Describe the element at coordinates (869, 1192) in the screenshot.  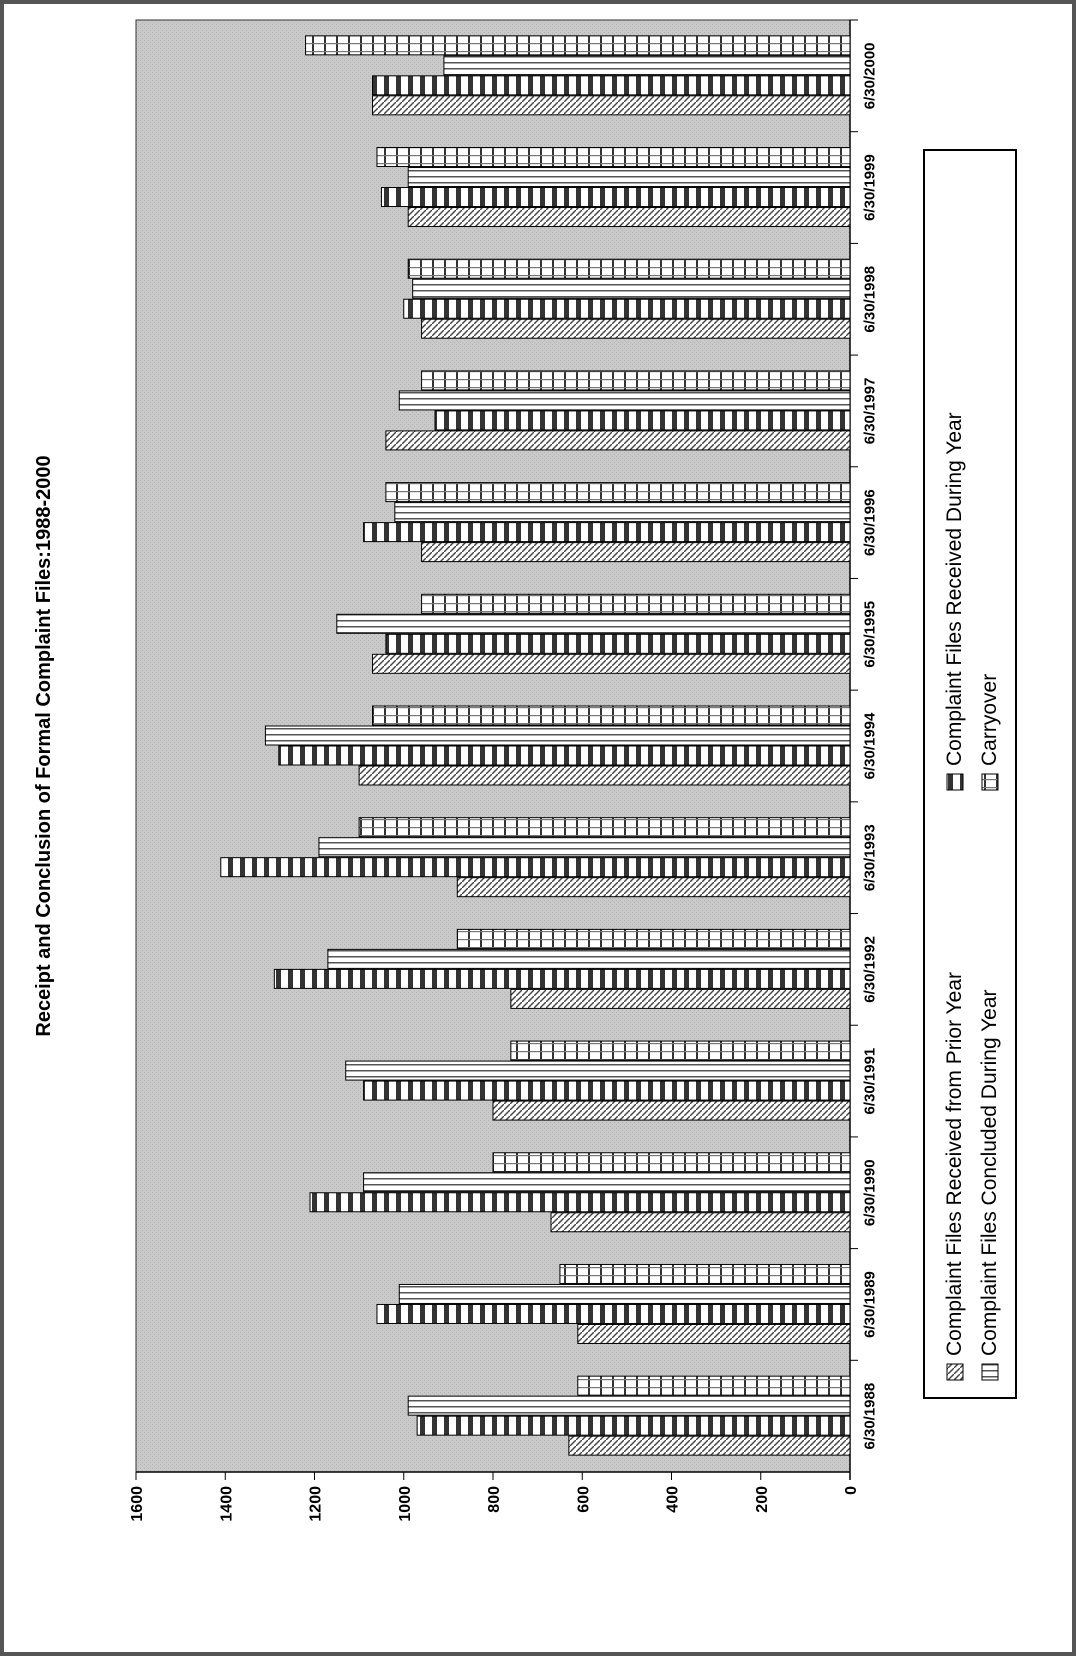
I see `category-label: 6/30/1990` at that location.